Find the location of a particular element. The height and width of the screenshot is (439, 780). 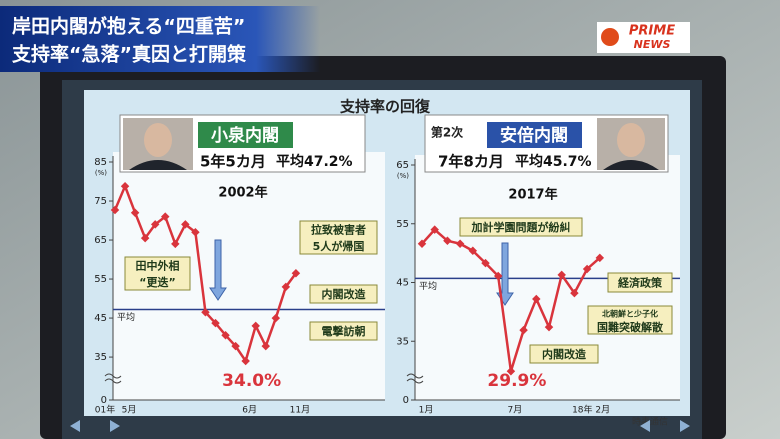

caption-banner is located at coordinates (160, 39).